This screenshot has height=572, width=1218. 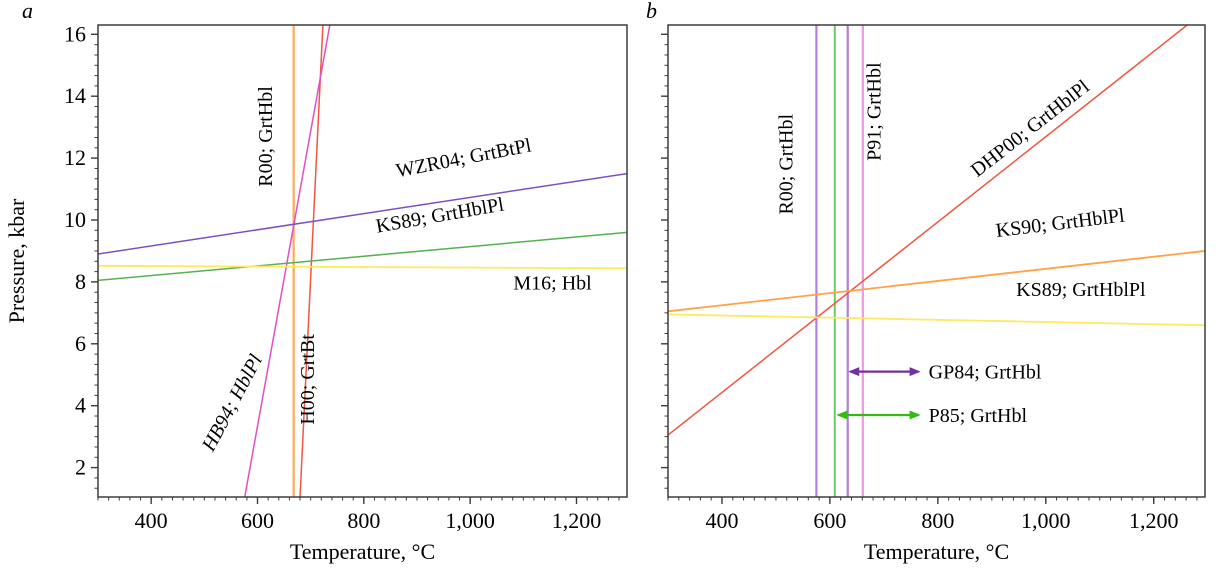 I want to click on line-label: P91; GrtHbl, so click(x=875, y=111).